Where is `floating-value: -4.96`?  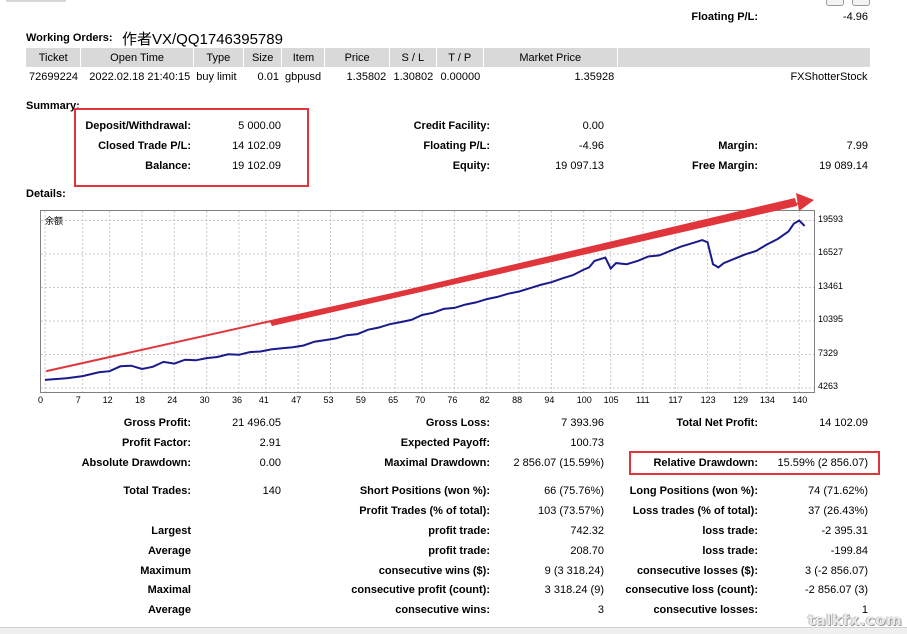
floating-value: -4.96 is located at coordinates (591, 146).